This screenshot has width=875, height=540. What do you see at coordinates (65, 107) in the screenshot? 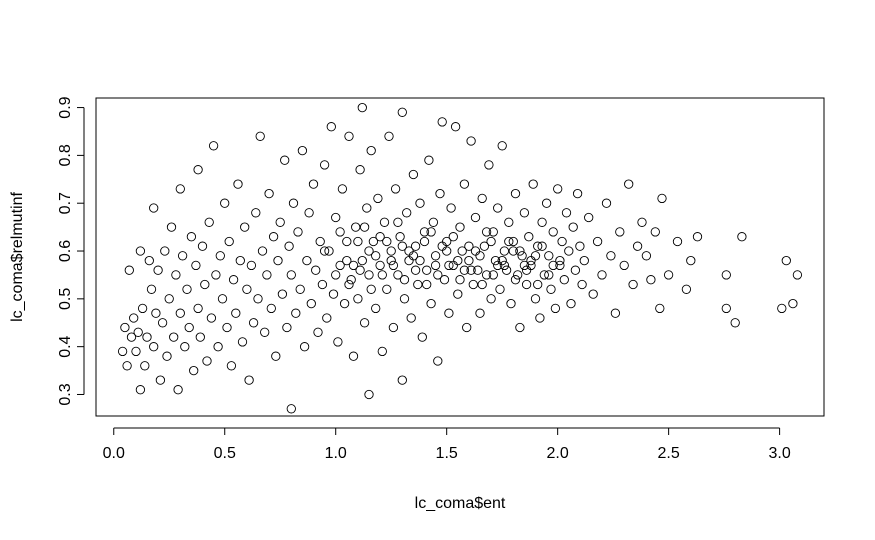
I see `y-tick-label: 0.9` at bounding box center [65, 107].